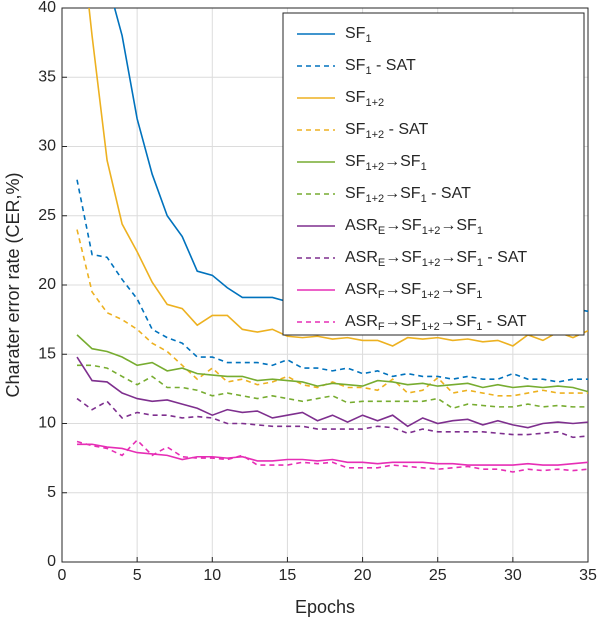 This screenshot has height=624, width=598. What do you see at coordinates (588, 575) in the screenshot?
I see `x-tick-label: 35` at bounding box center [588, 575].